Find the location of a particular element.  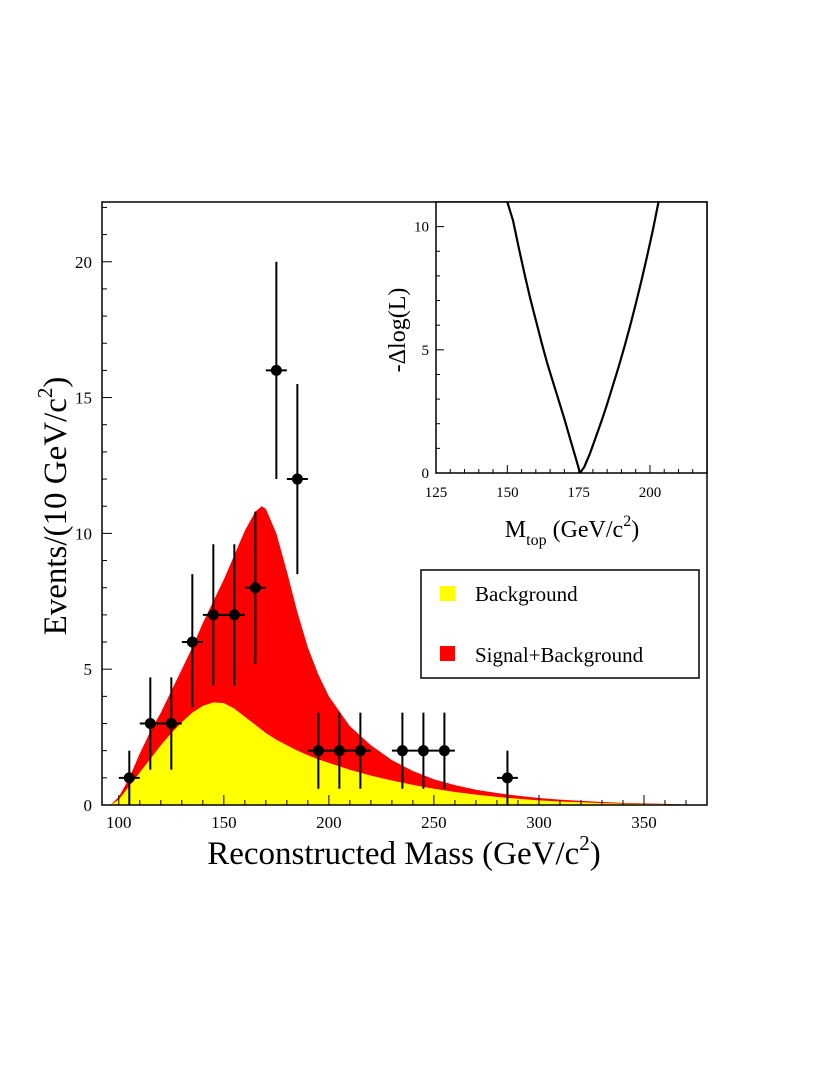

inset-y-tick-label: 5 is located at coordinates (426, 351).